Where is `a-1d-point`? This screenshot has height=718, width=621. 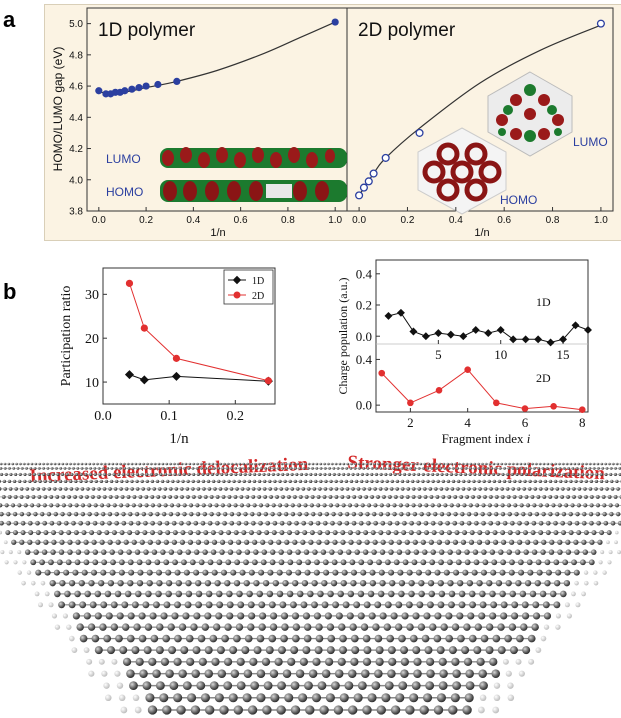
a-1d-point is located at coordinates (139, 88).